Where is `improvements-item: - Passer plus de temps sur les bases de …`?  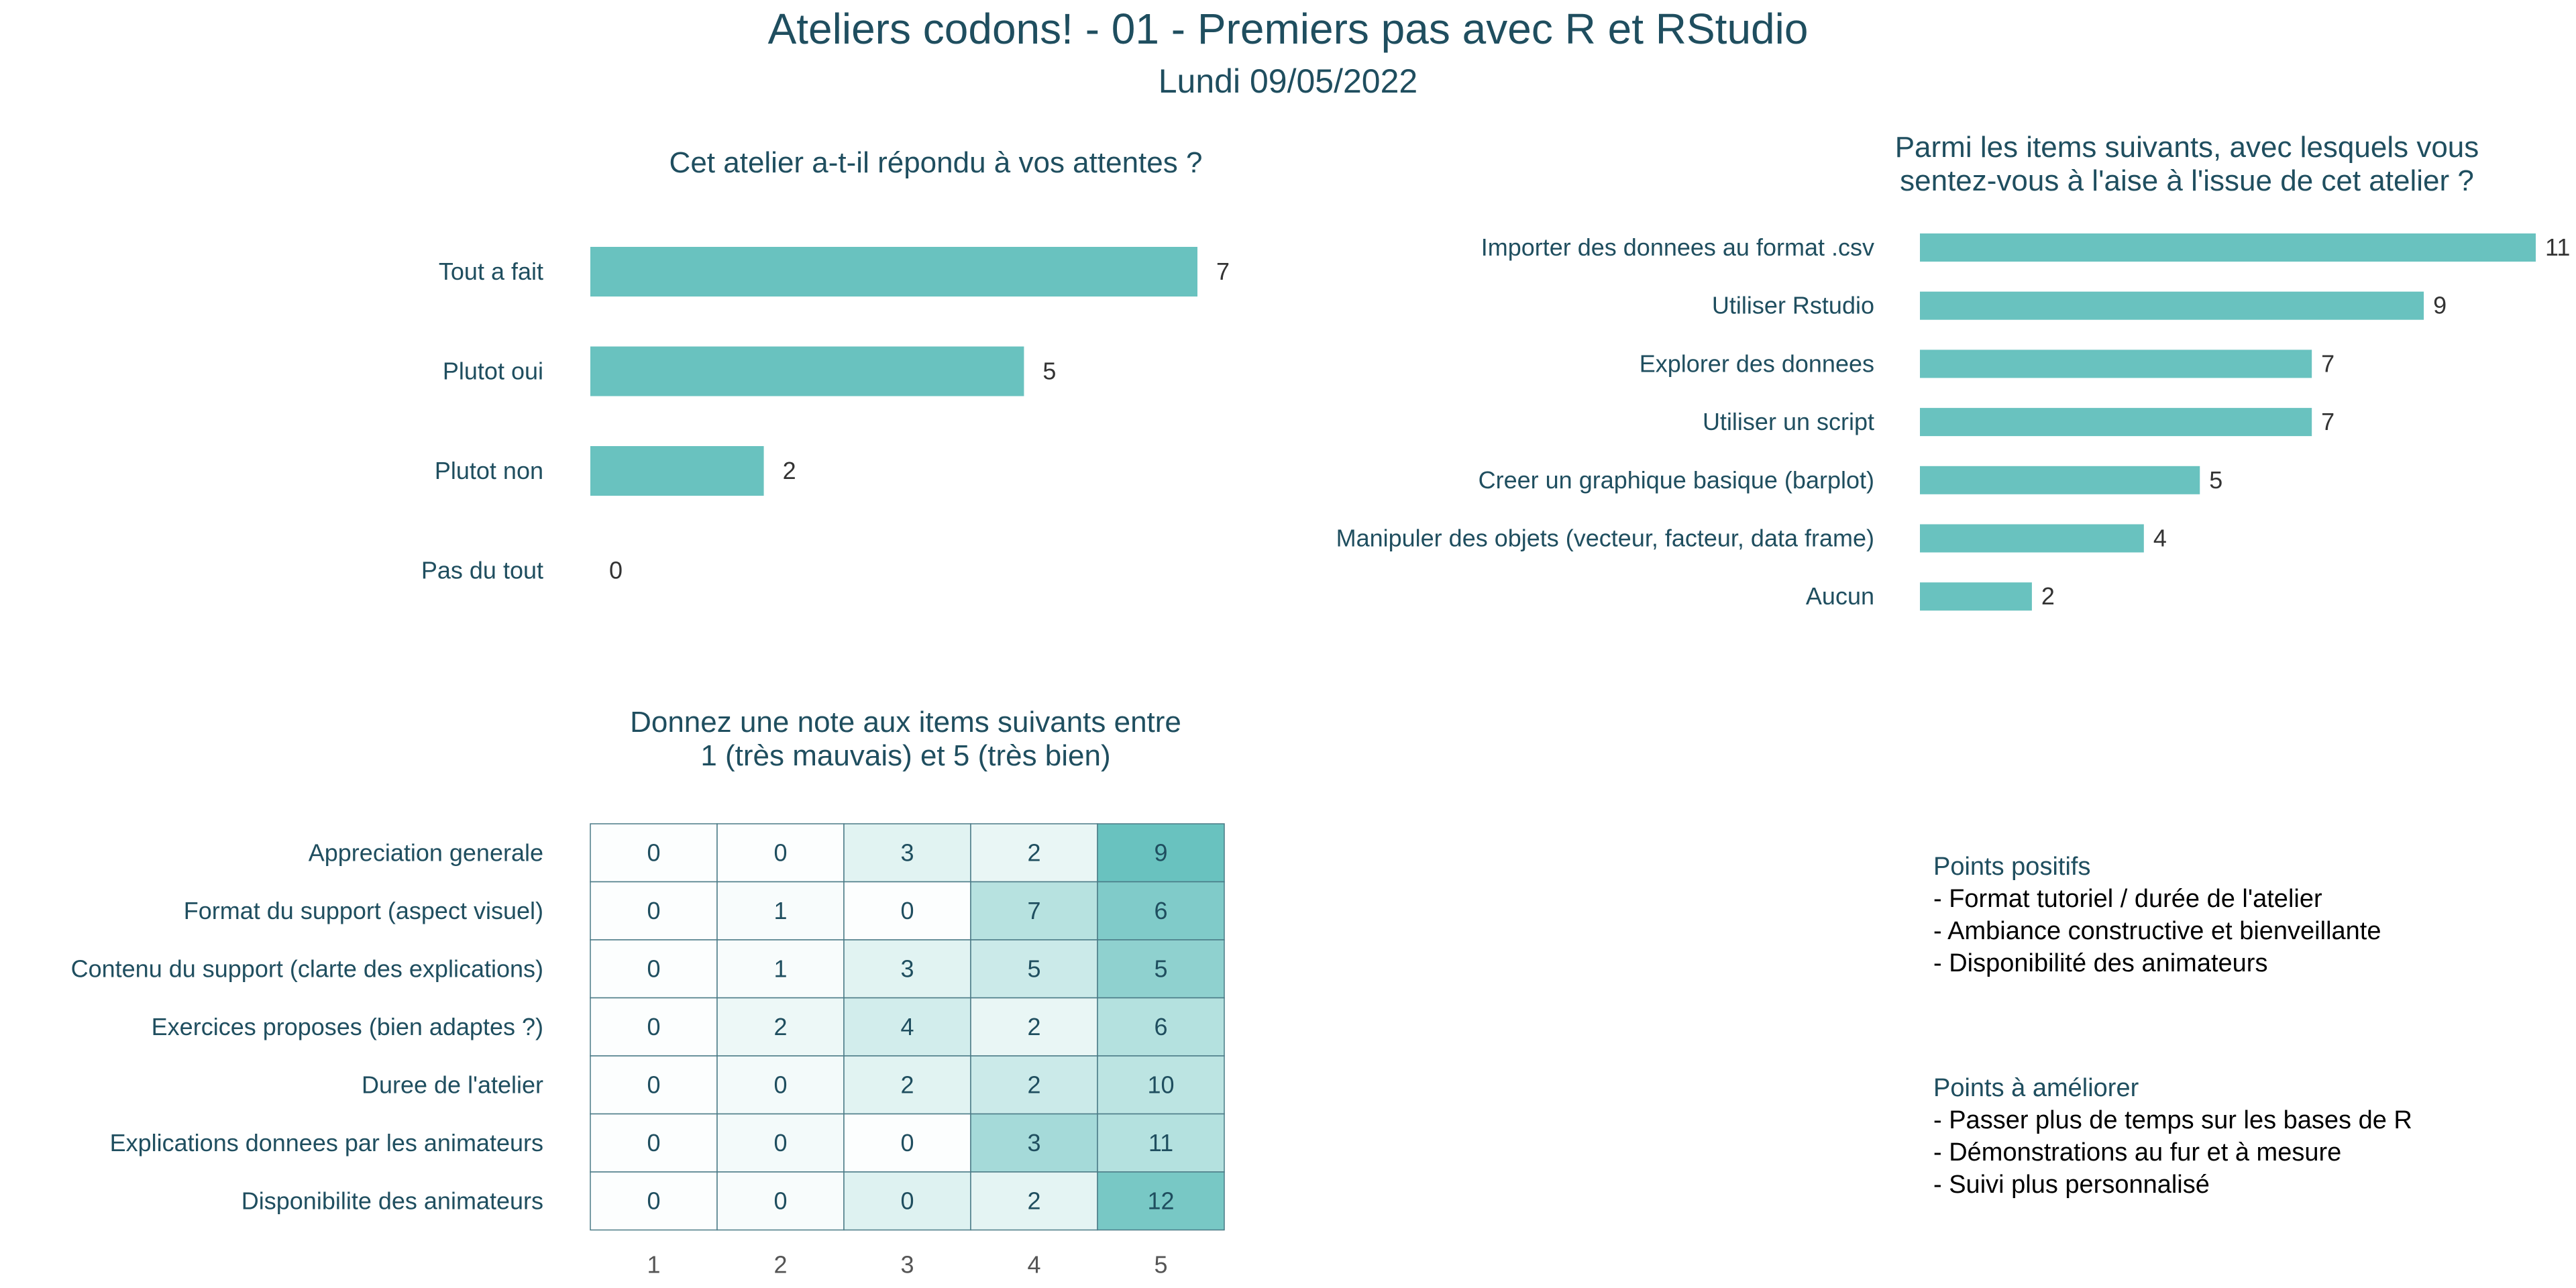
improvements-item: - Passer plus de temps sur les bases de … is located at coordinates (2172, 1120).